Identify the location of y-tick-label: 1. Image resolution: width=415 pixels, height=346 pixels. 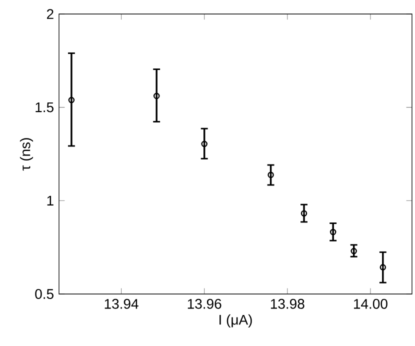
(50, 201).